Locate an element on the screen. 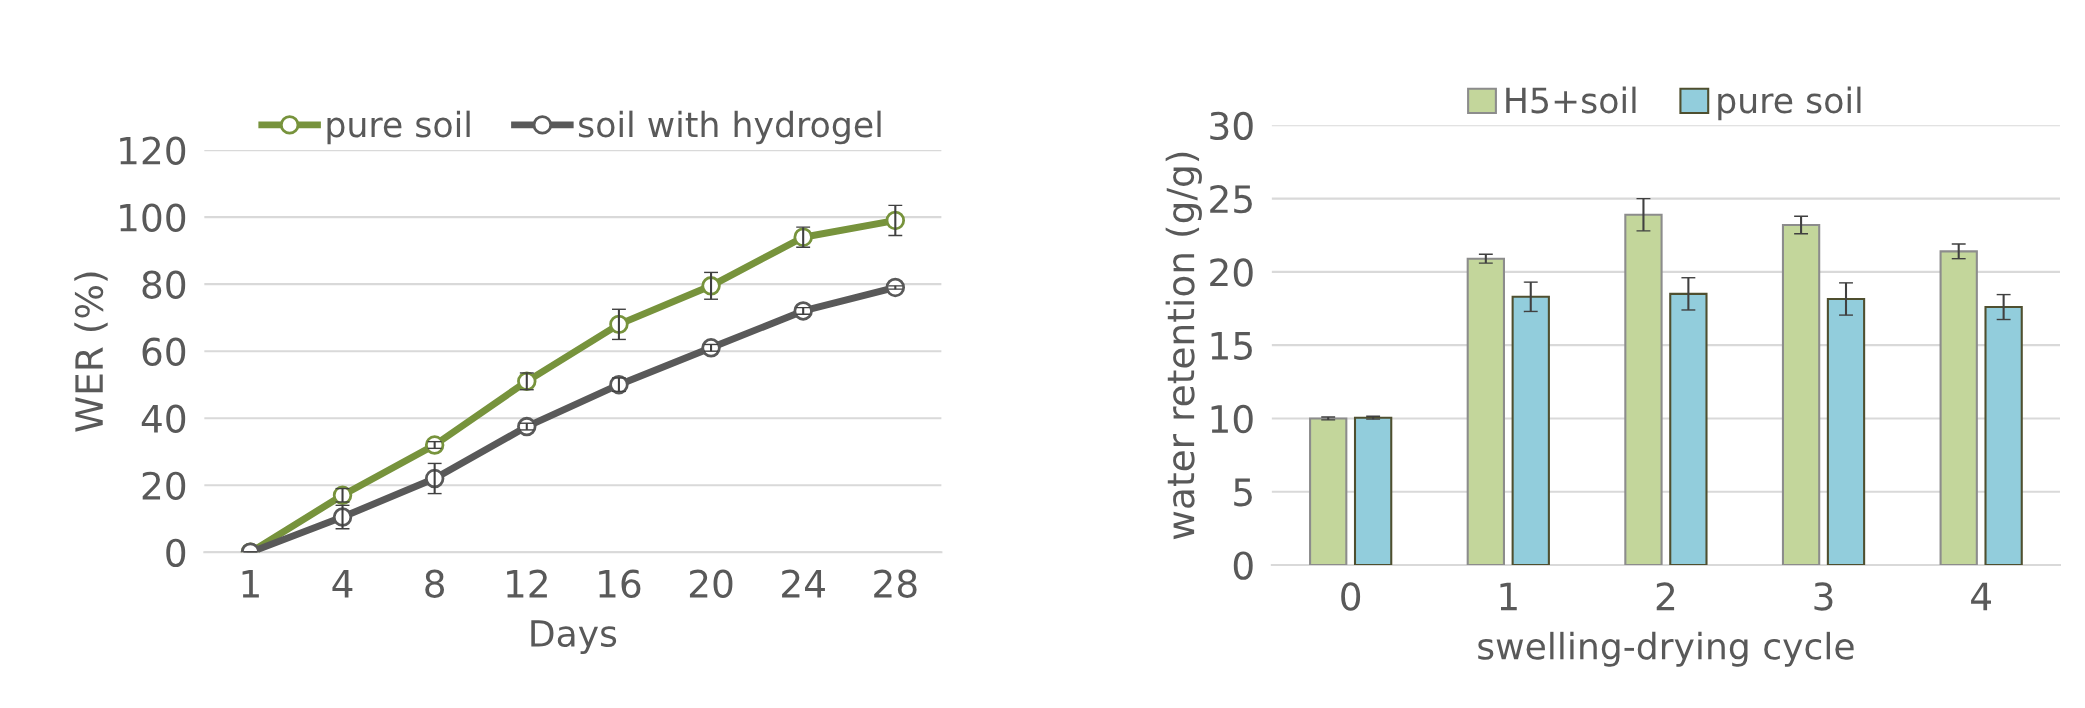 The image size is (2085, 708). y-tick-label: 30 is located at coordinates (1231, 126).